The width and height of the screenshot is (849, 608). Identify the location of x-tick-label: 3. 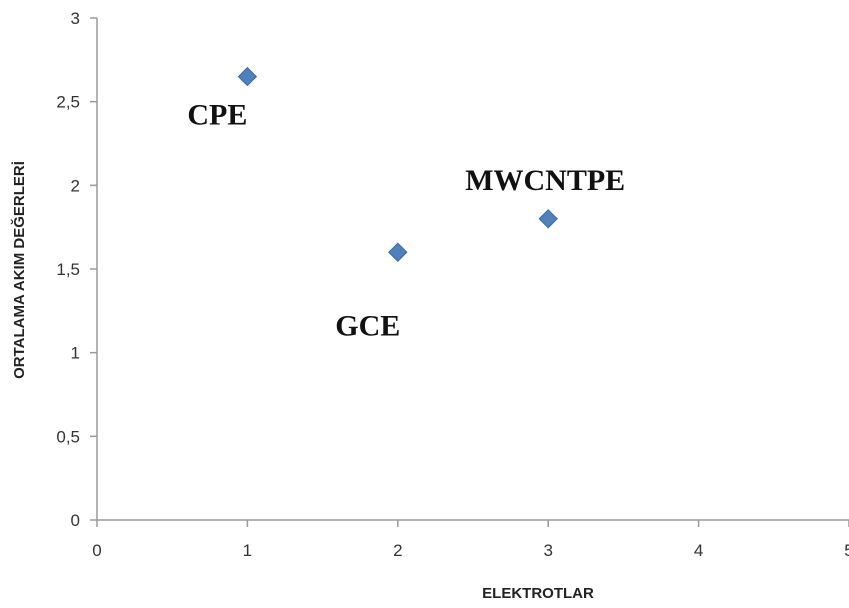
(547, 550).